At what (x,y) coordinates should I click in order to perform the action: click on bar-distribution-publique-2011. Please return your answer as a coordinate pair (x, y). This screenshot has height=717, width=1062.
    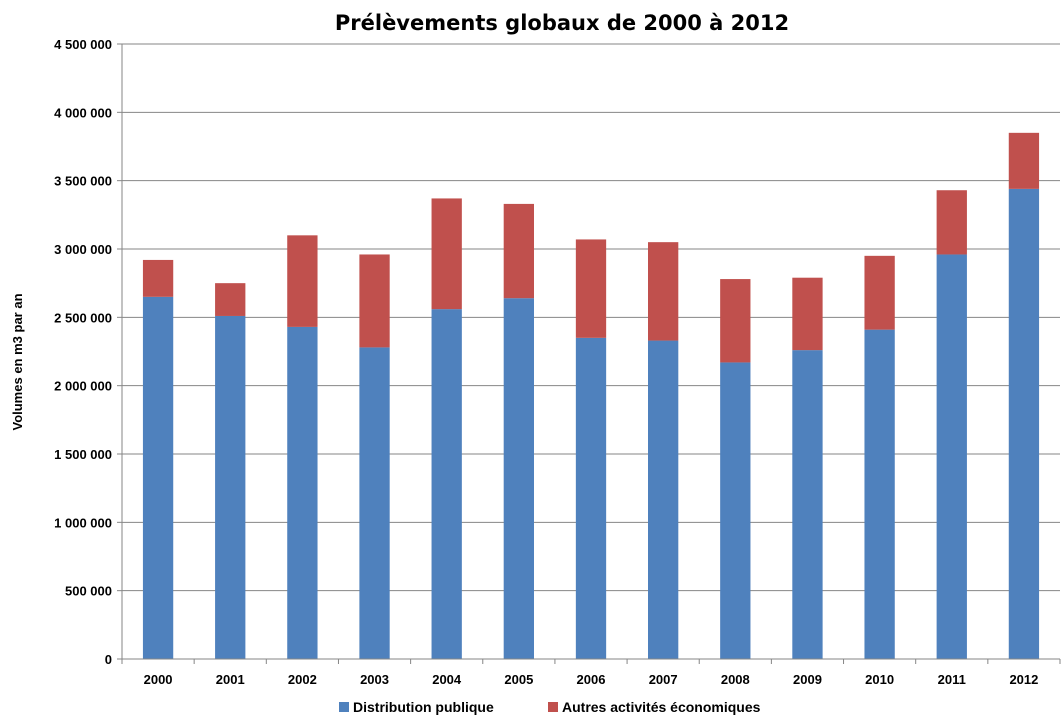
    Looking at the image, I should click on (951, 456).